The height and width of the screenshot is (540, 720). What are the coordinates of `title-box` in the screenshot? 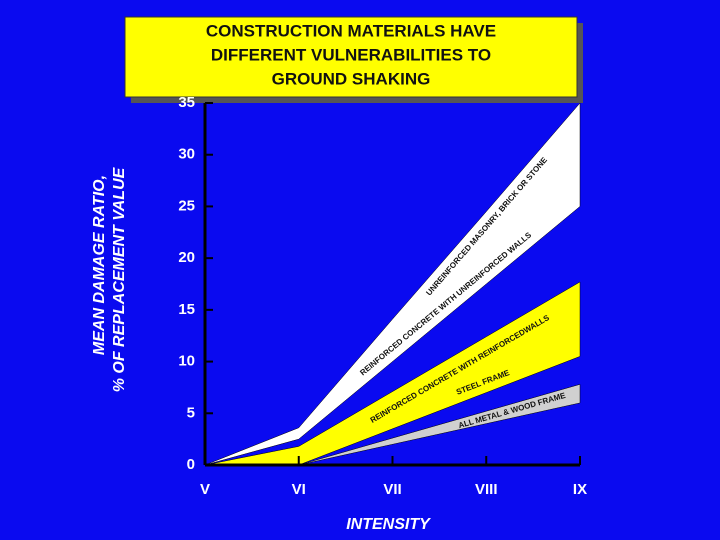 It's located at (351, 57).